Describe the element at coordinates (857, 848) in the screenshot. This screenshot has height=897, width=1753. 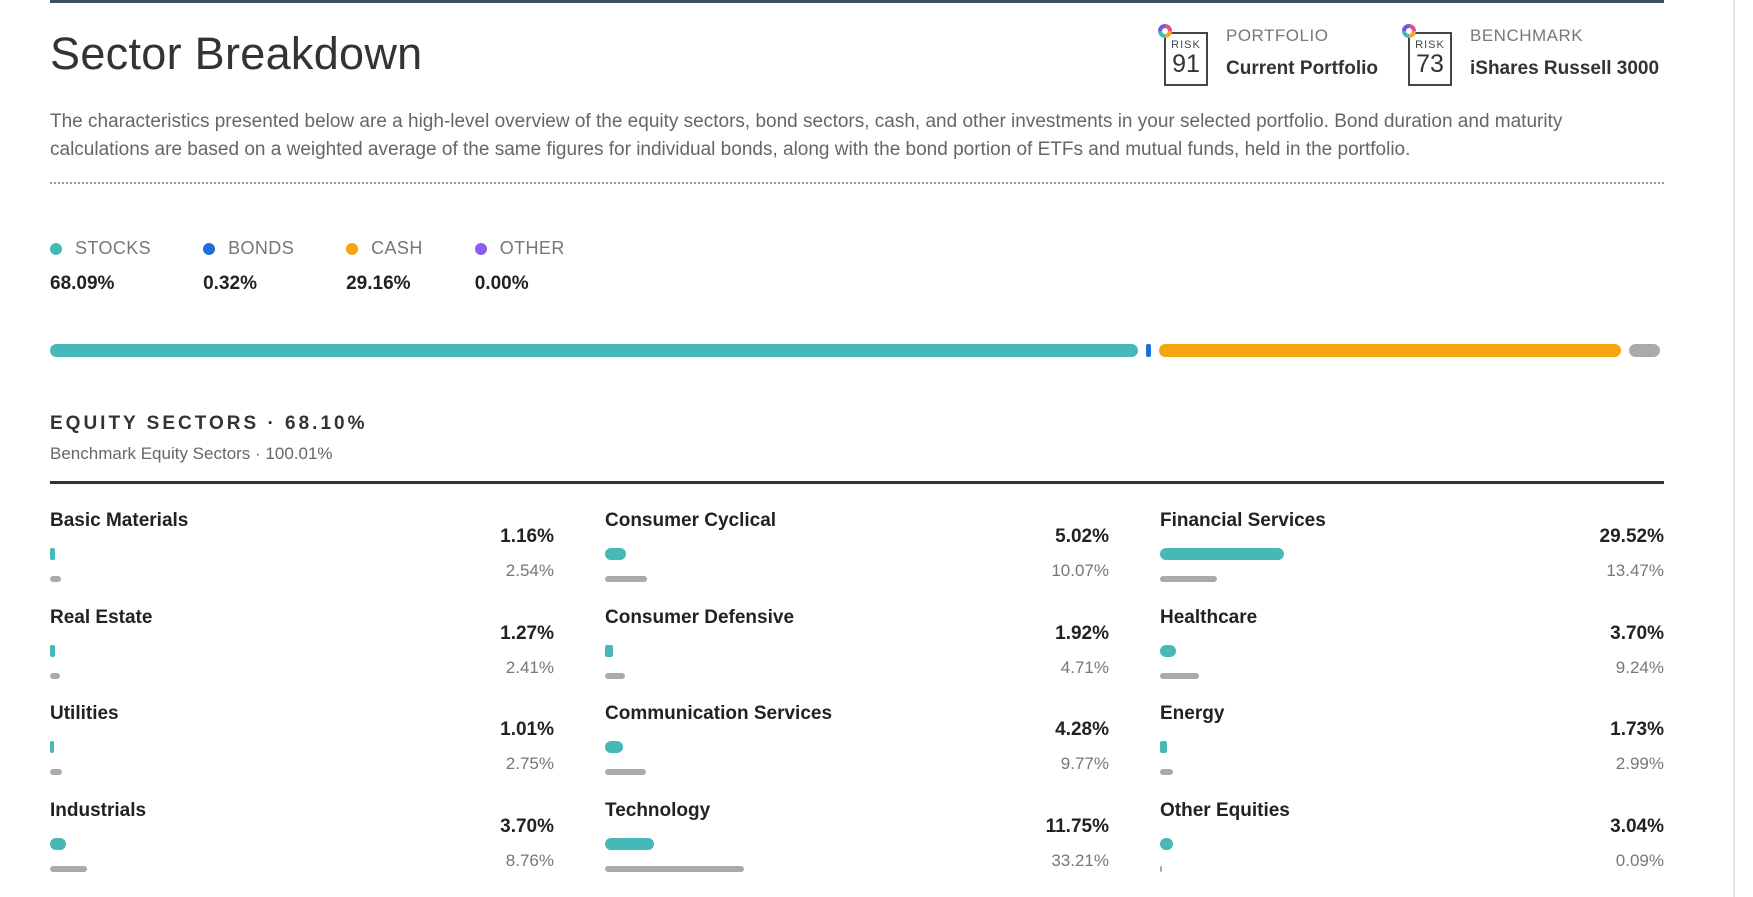
I see `sector-row: Technology 11.75% 33.21%` at that location.